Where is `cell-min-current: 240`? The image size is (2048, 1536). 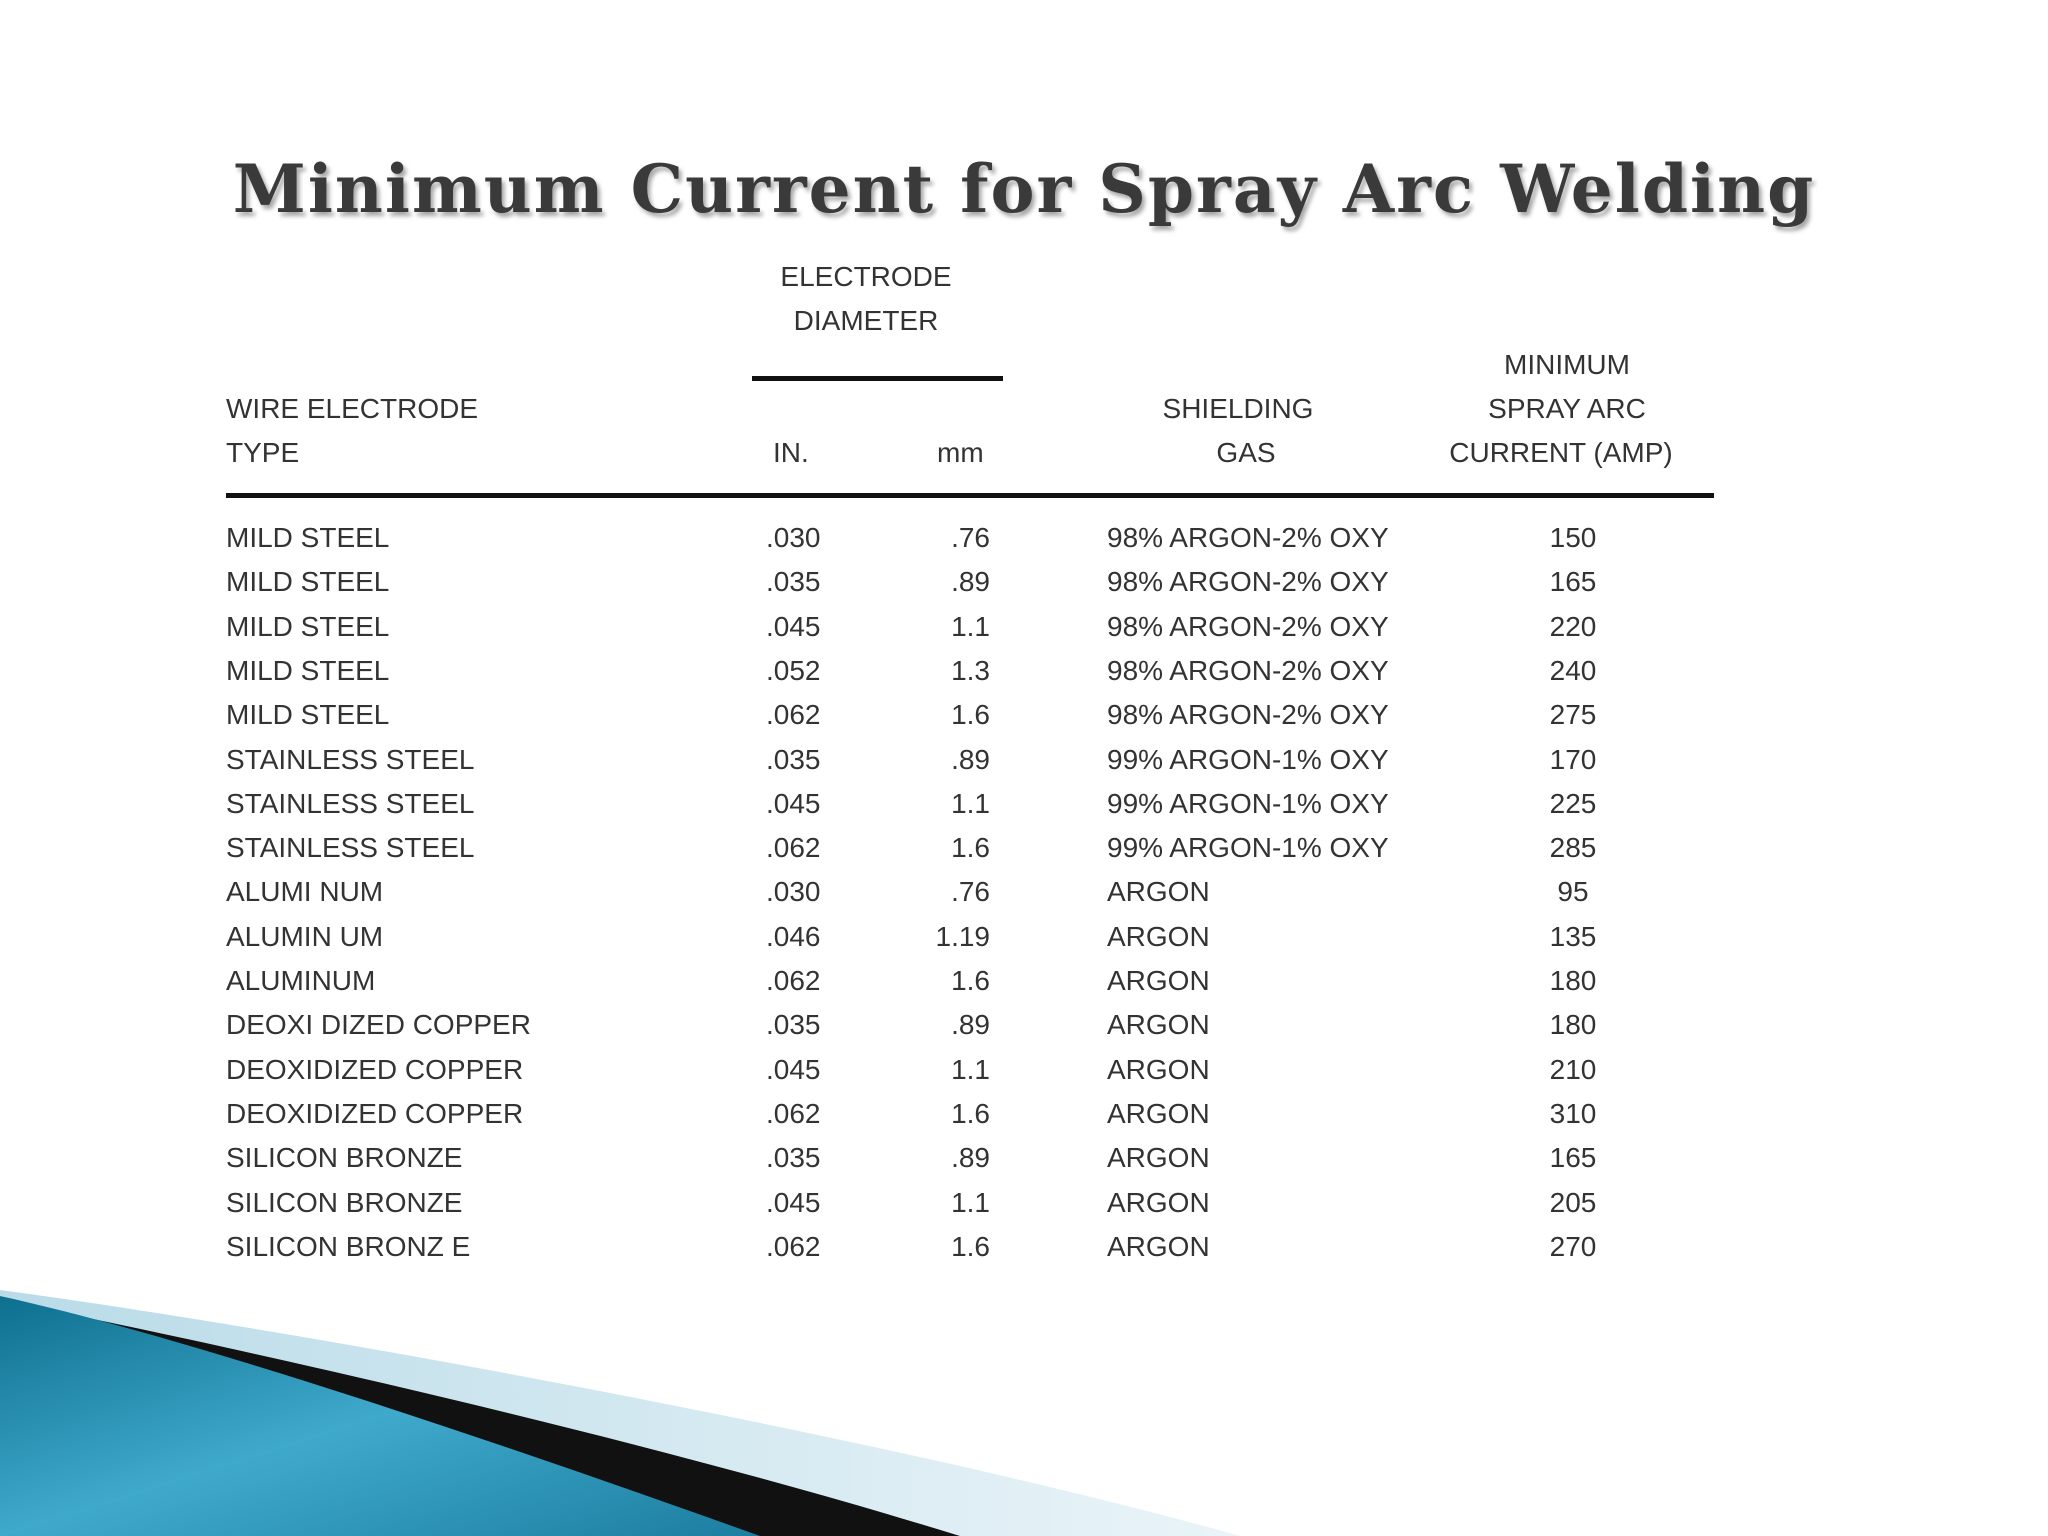
cell-min-current: 240 is located at coordinates (1573, 670).